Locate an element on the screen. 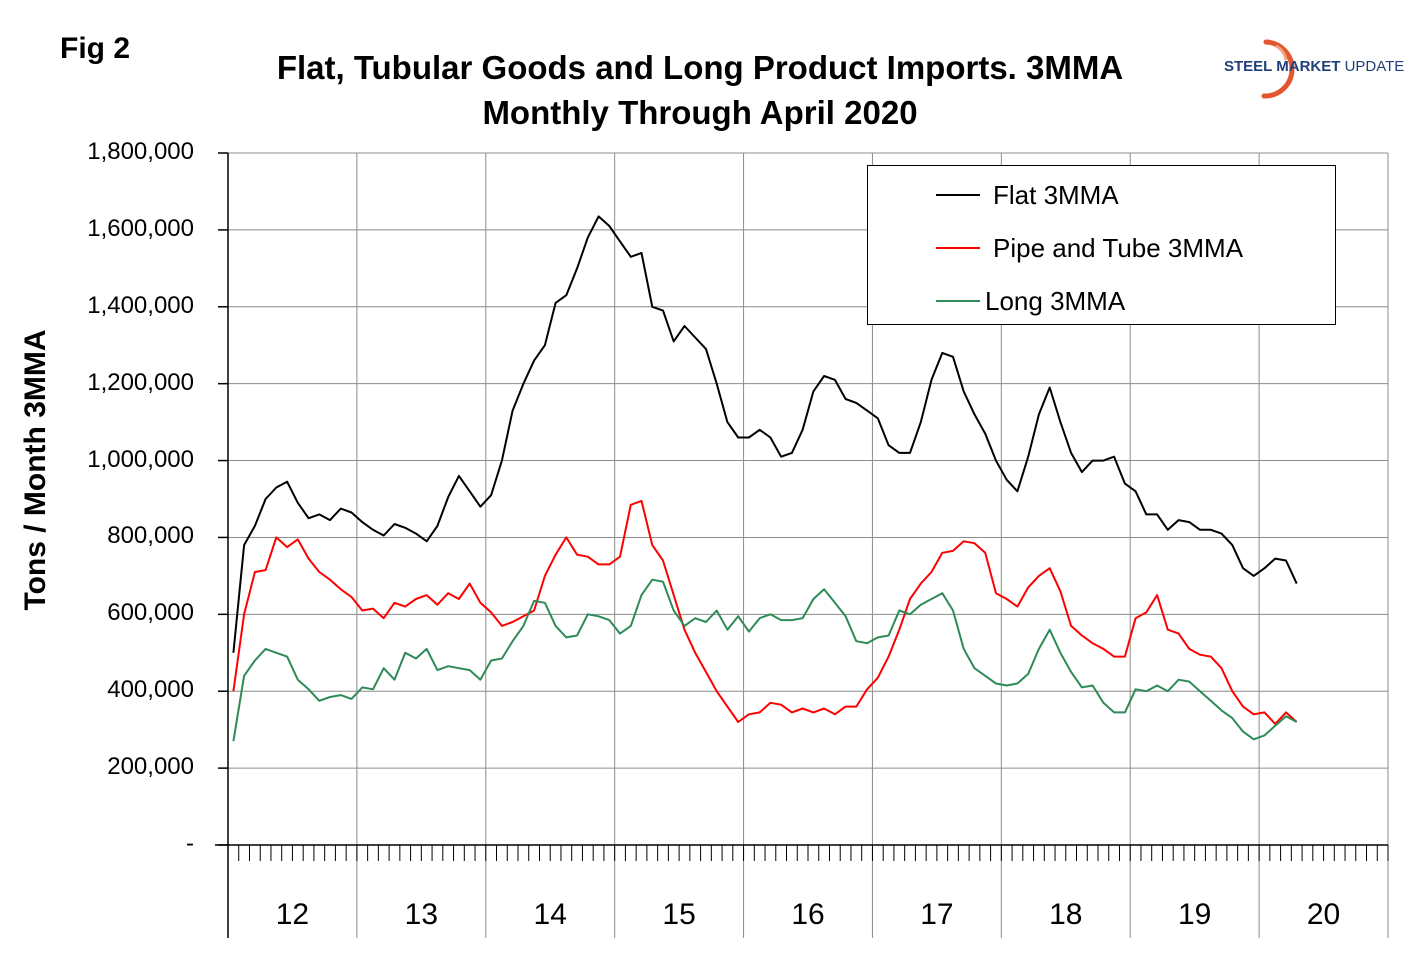 The width and height of the screenshot is (1420, 969). x-tick-label: 14 is located at coordinates (550, 914).